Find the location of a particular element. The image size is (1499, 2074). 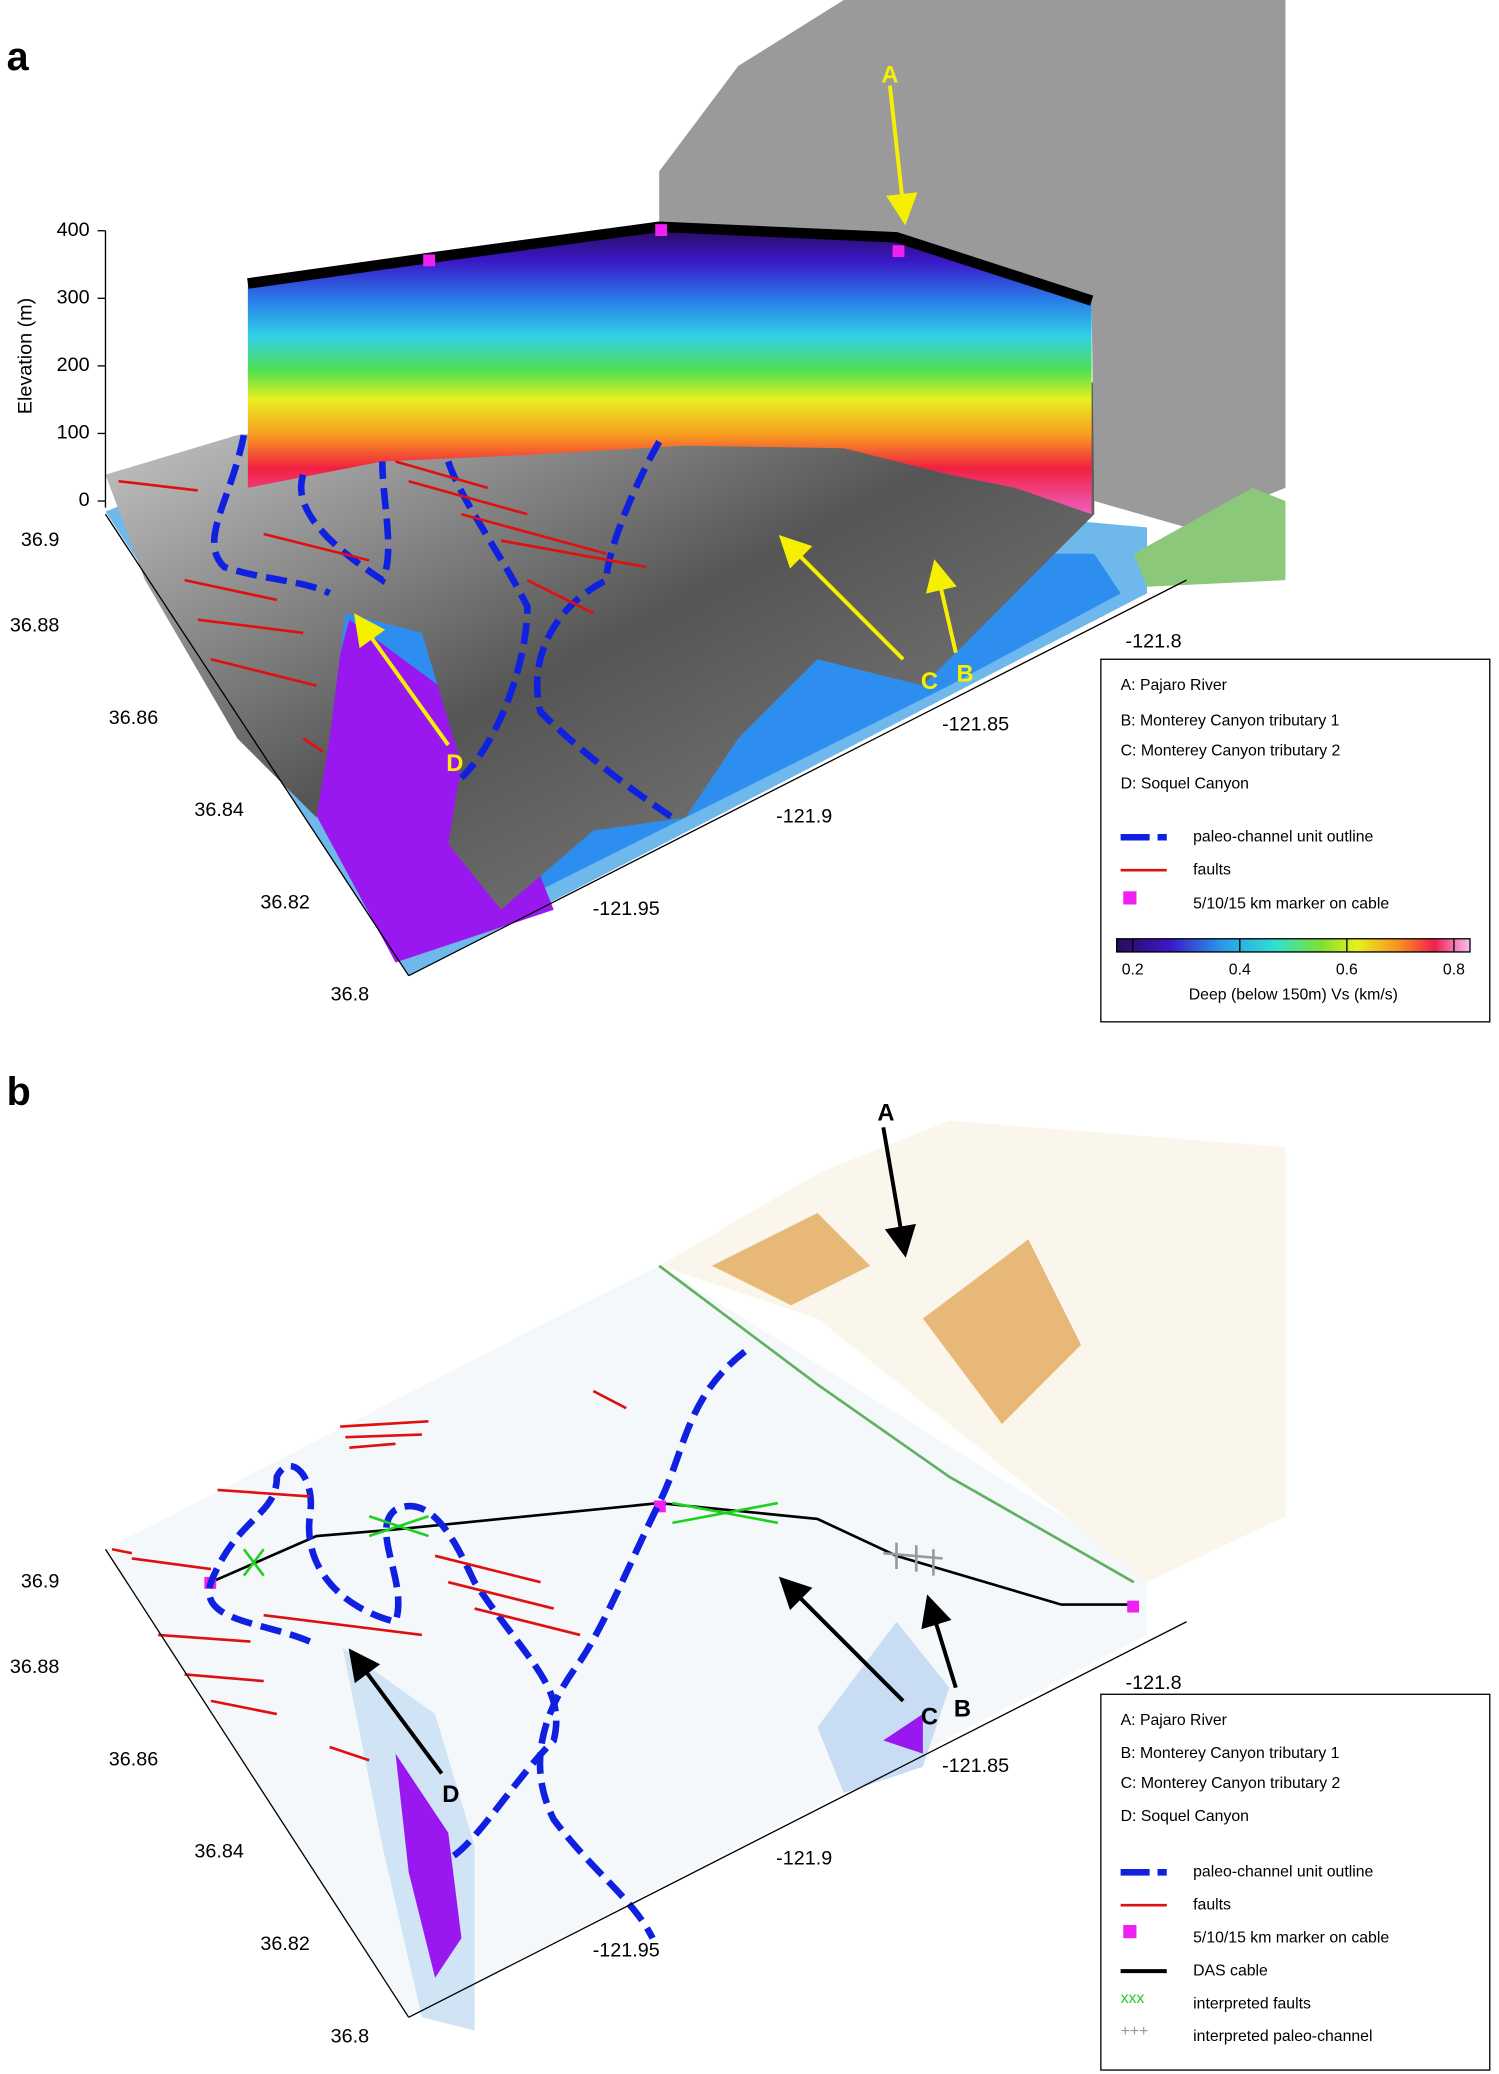

axis-title: Elevation (m) is located at coordinates (26, 356).